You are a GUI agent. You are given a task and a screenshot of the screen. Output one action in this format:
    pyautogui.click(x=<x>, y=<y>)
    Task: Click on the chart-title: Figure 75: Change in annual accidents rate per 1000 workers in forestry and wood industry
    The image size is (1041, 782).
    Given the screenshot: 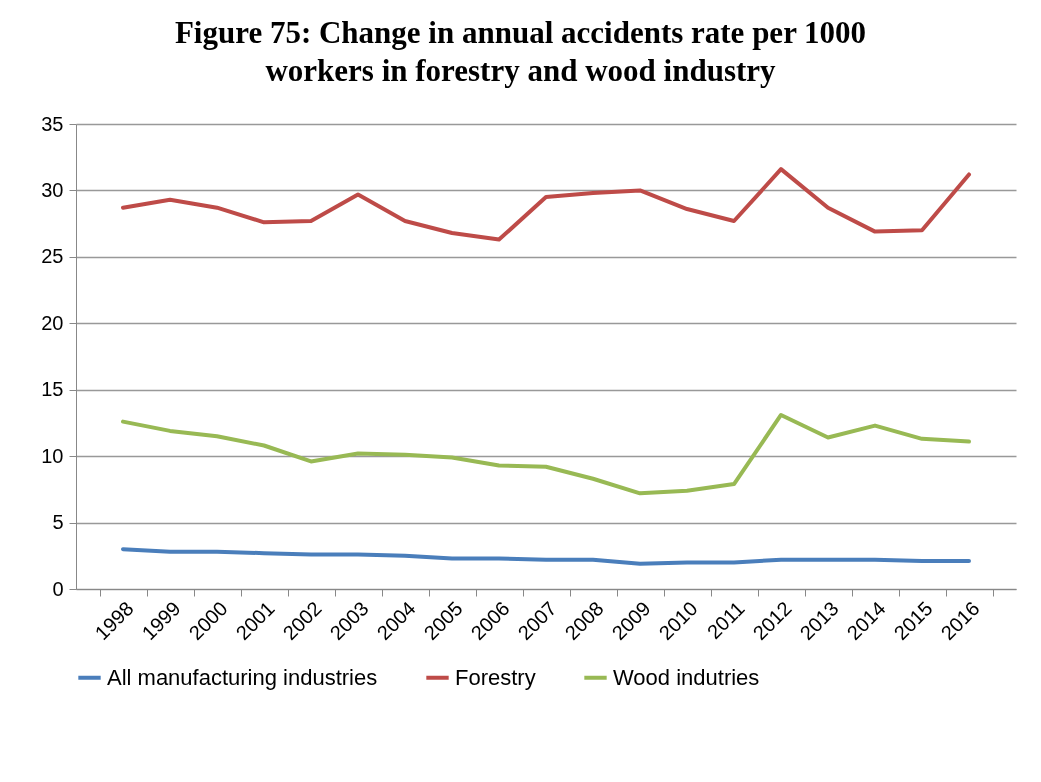 What is the action you would take?
    pyautogui.click(x=520, y=52)
    